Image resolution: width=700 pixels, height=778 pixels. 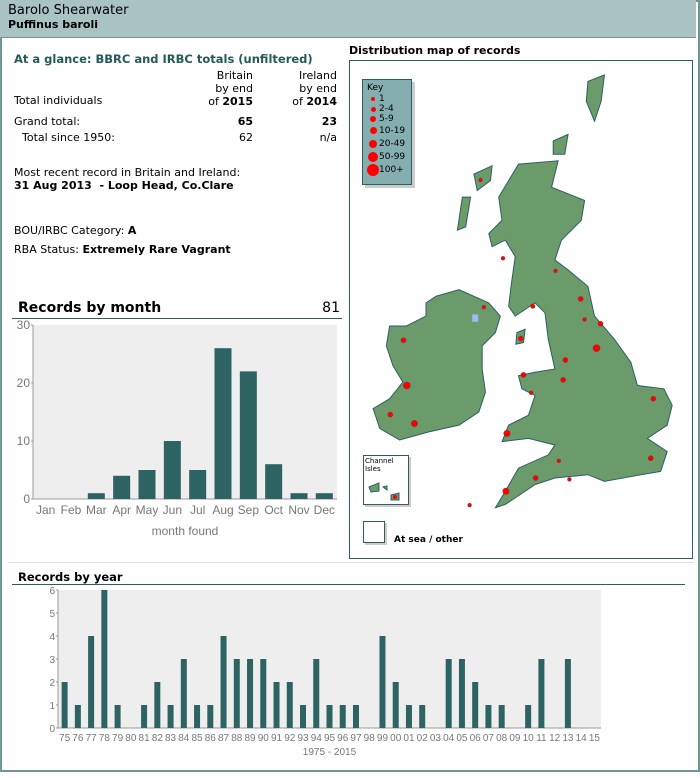 What do you see at coordinates (330, 738) in the screenshot?
I see `x-tick-label: 95` at bounding box center [330, 738].